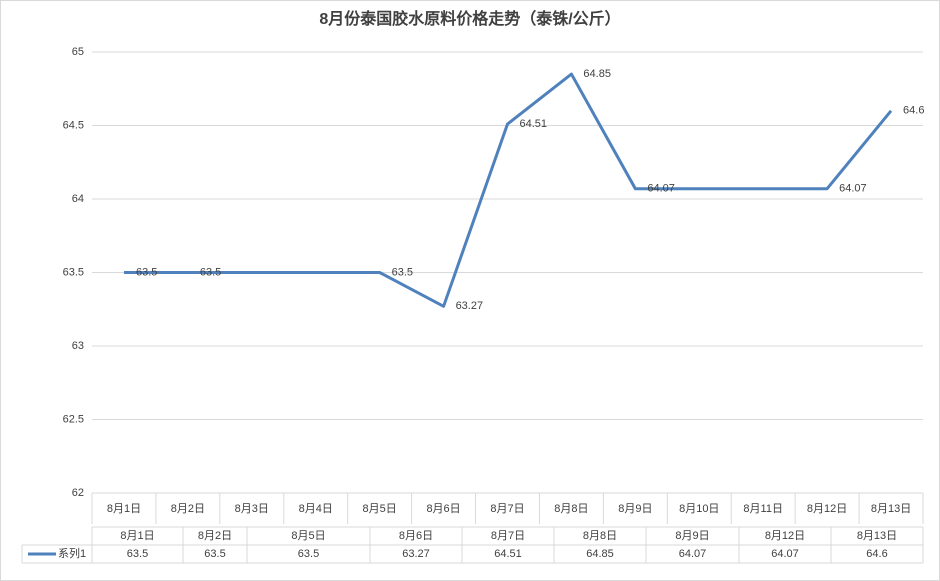 The width and height of the screenshot is (940, 581). What do you see at coordinates (891, 509) in the screenshot?
I see `x-tick-label: 8月13日` at bounding box center [891, 509].